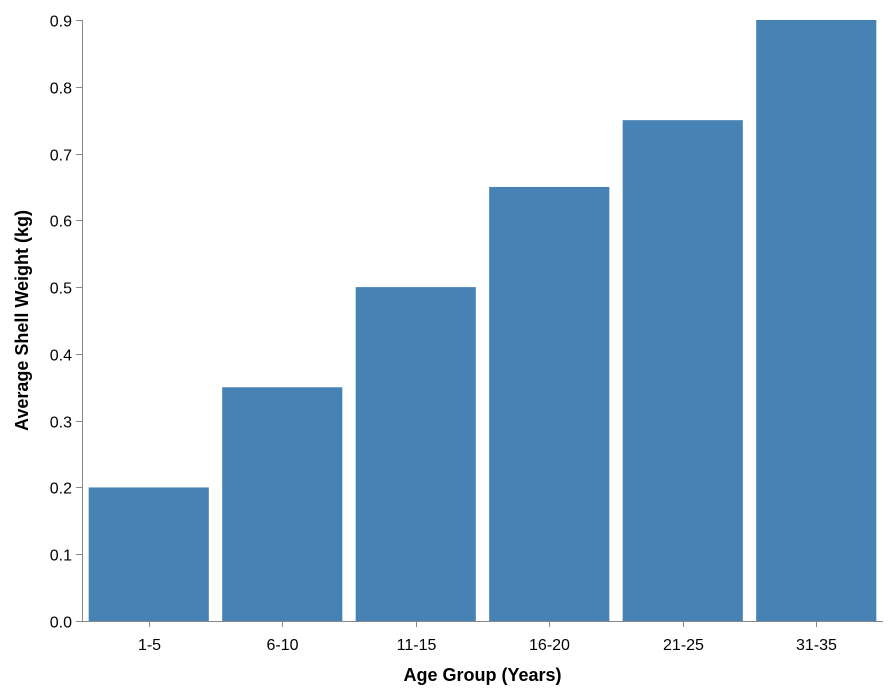 This screenshot has height=694, width=892. Describe the element at coordinates (22, 320) in the screenshot. I see `y-axis-title: Average Shell Weight (kg)` at that location.